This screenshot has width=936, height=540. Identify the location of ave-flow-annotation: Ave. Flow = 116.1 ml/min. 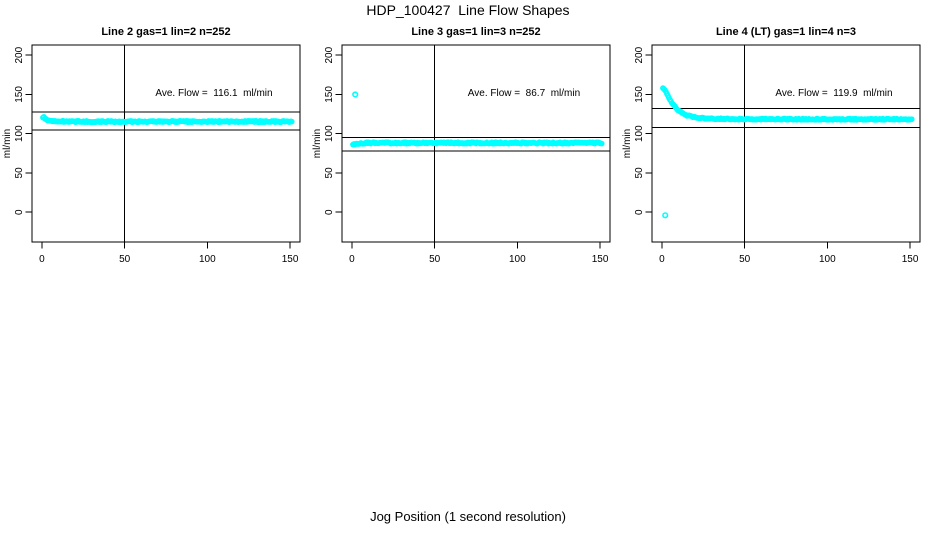
(213, 93).